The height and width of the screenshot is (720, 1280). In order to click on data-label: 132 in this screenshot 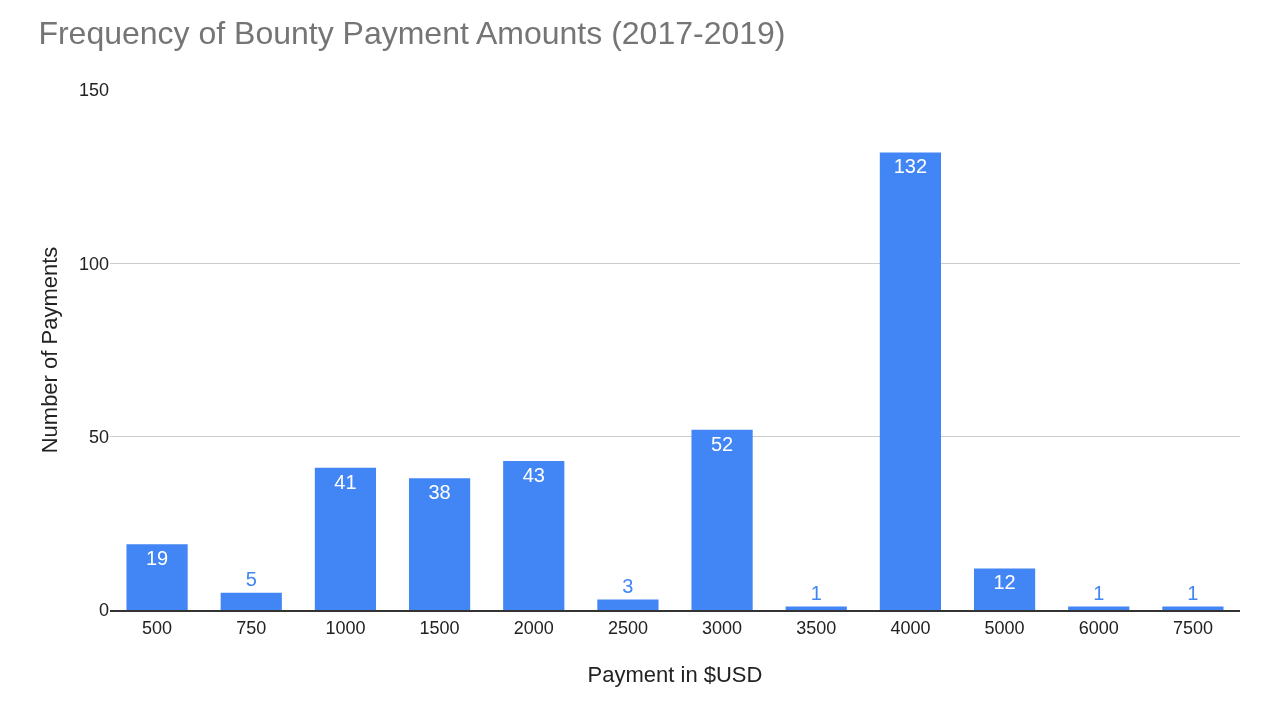, I will do `click(910, 166)`.